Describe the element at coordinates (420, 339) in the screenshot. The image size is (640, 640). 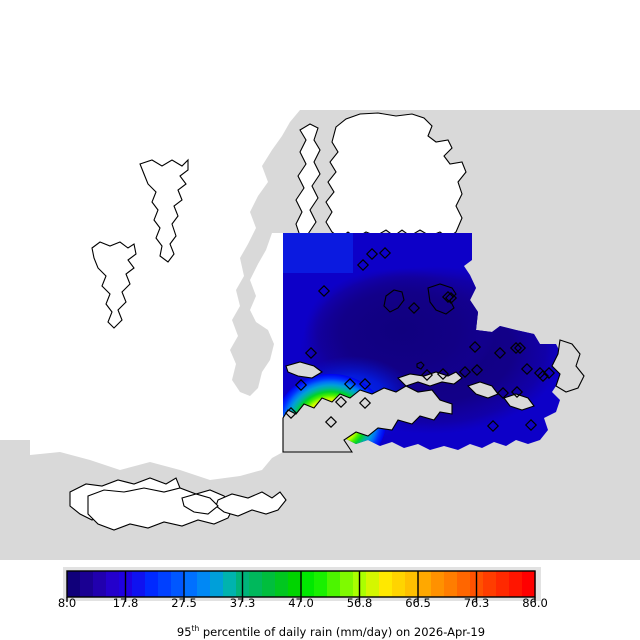
I see `station-marker-layer` at that location.